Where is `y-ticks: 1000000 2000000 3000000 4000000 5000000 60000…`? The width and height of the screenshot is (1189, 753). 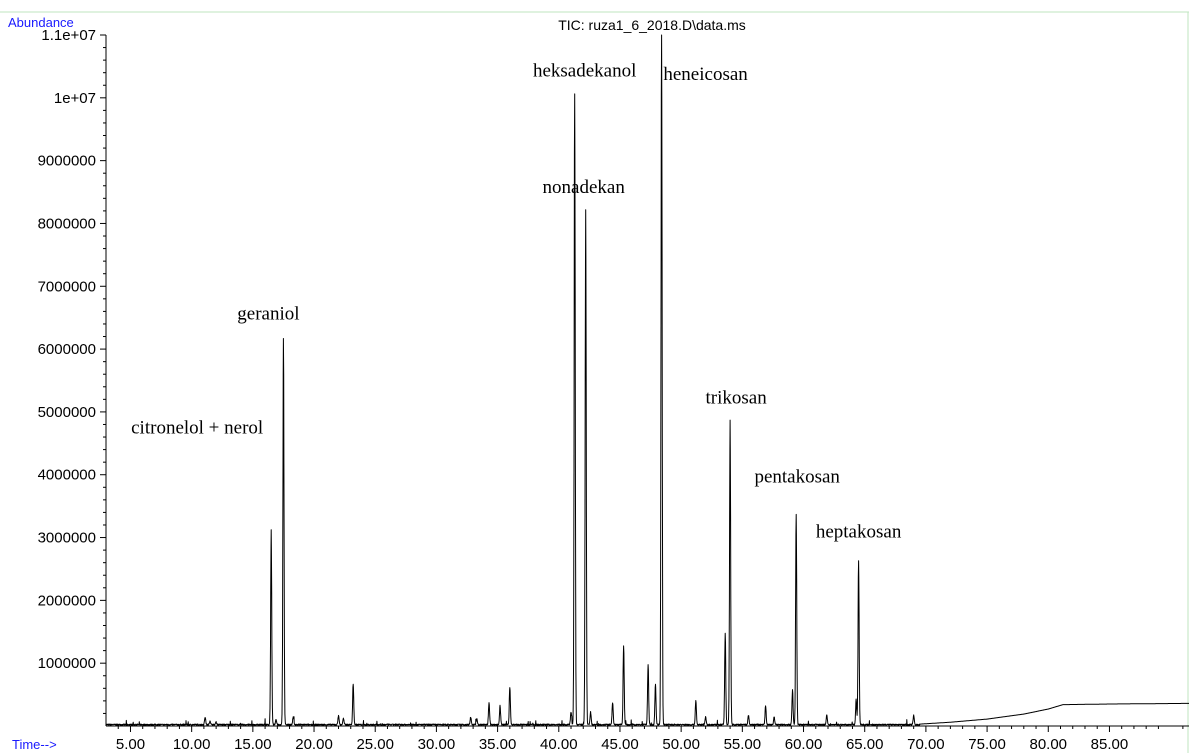 y-ticks: 1000000 2000000 3000000 4000000 5000000 60000… is located at coordinates (72, 349).